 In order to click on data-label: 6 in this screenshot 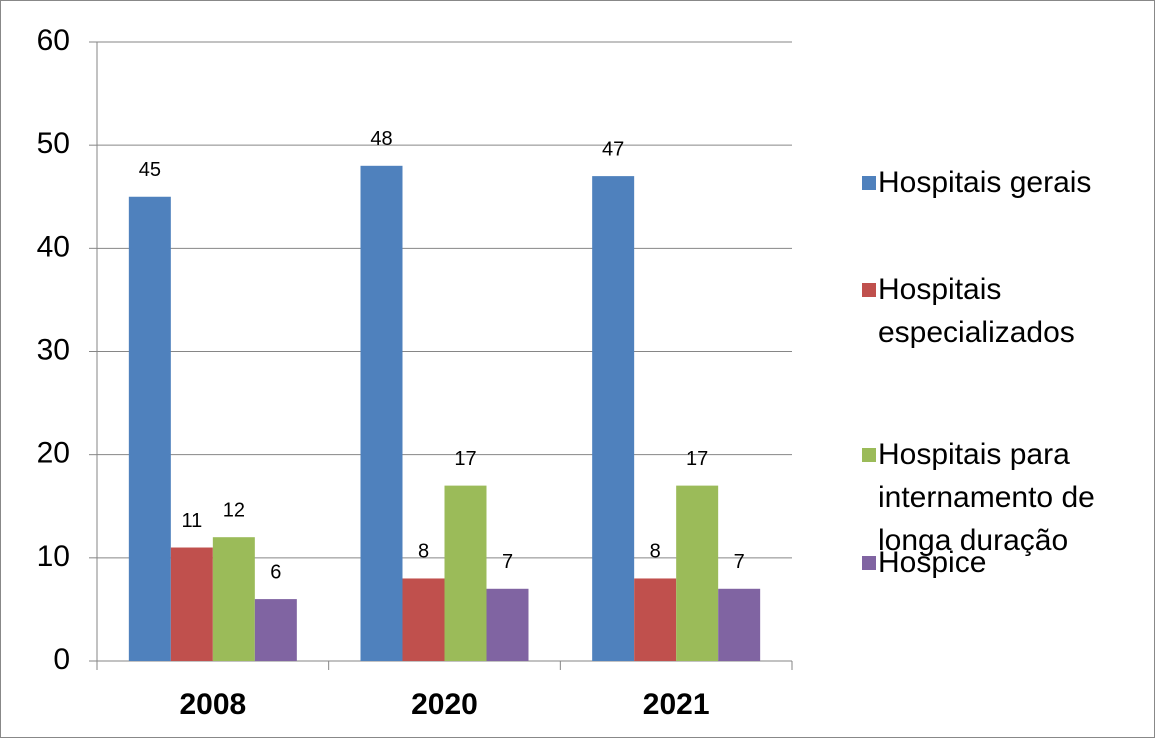, I will do `click(275, 572)`.